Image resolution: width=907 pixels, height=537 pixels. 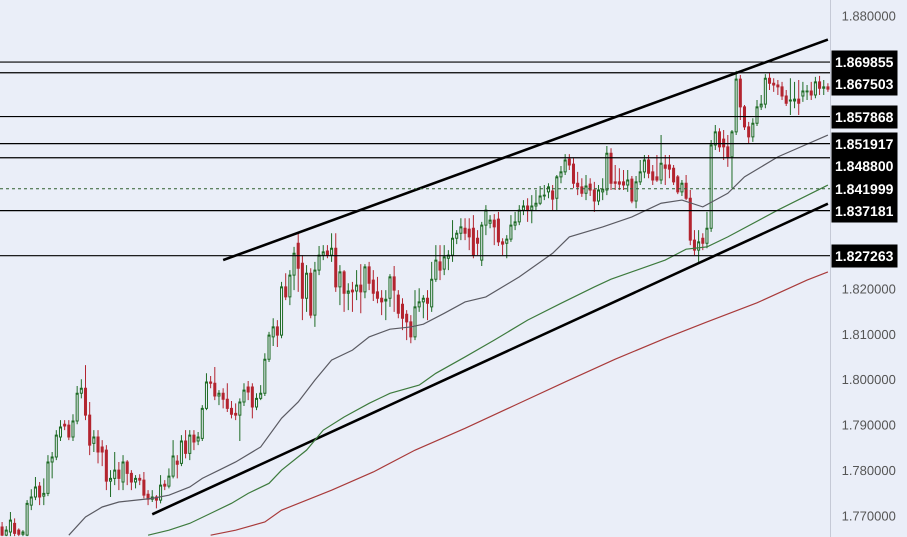 What do you see at coordinates (869, 516) in the screenshot?
I see `y-tick-label: 1.770000` at bounding box center [869, 516].